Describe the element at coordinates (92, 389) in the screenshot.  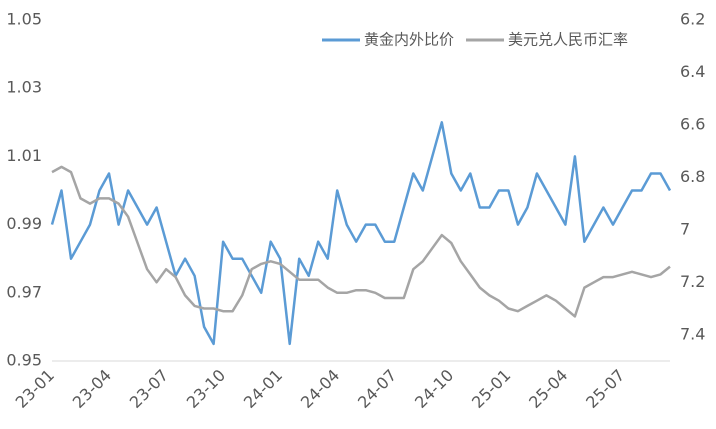
I see `x-tick-label: 23-04` at that location.